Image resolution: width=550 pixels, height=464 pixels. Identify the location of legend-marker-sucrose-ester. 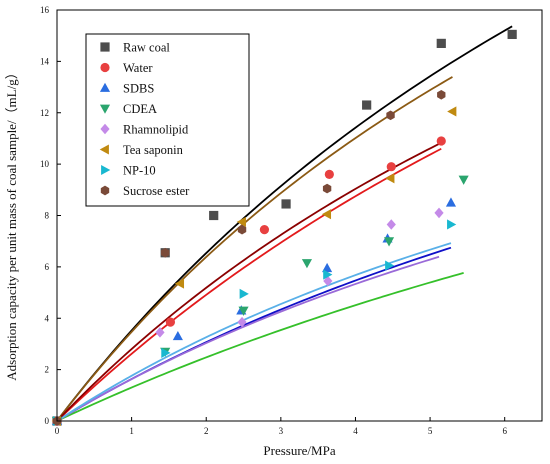
(105, 190).